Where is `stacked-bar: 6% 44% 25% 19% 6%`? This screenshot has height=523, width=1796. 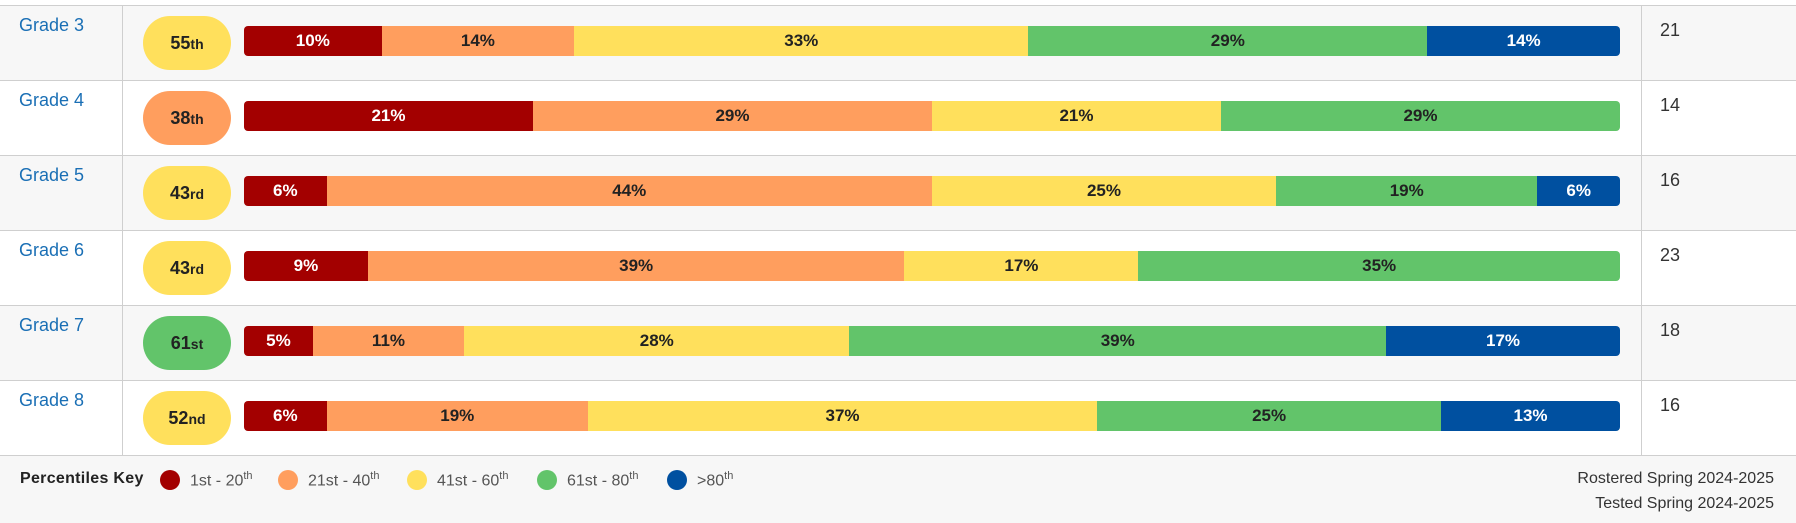
stacked-bar: 6% 44% 25% 19% 6% is located at coordinates (932, 191).